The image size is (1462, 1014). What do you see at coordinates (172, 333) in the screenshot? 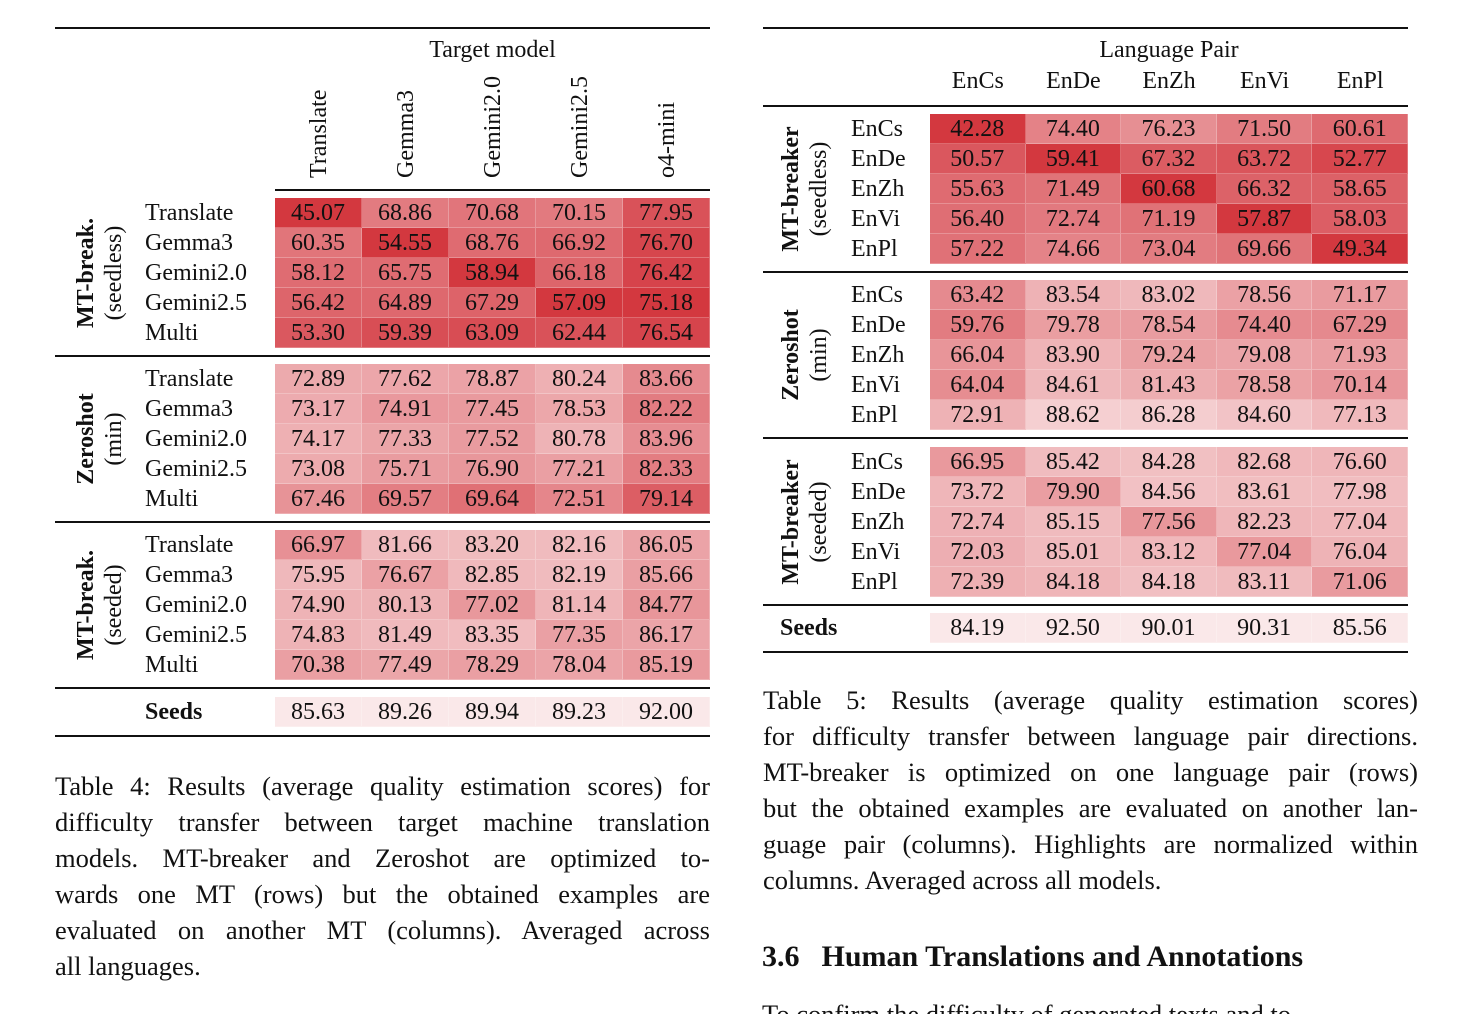
I see `table4-row-label: Multi` at bounding box center [172, 333].